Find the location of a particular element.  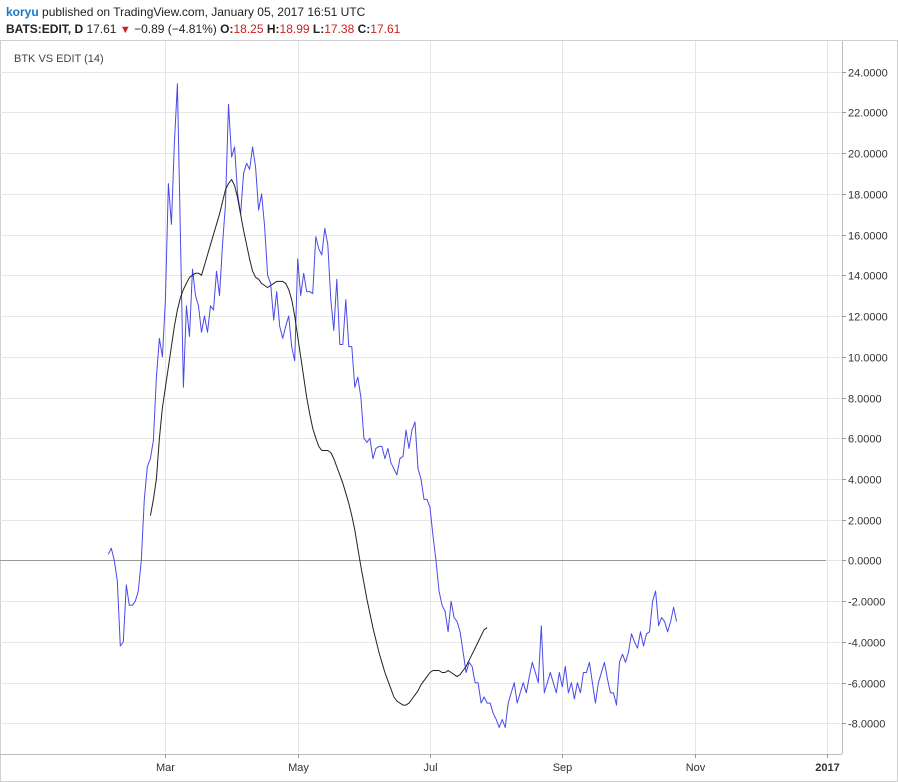

y-tick-label: 12.0000 is located at coordinates (868, 318).